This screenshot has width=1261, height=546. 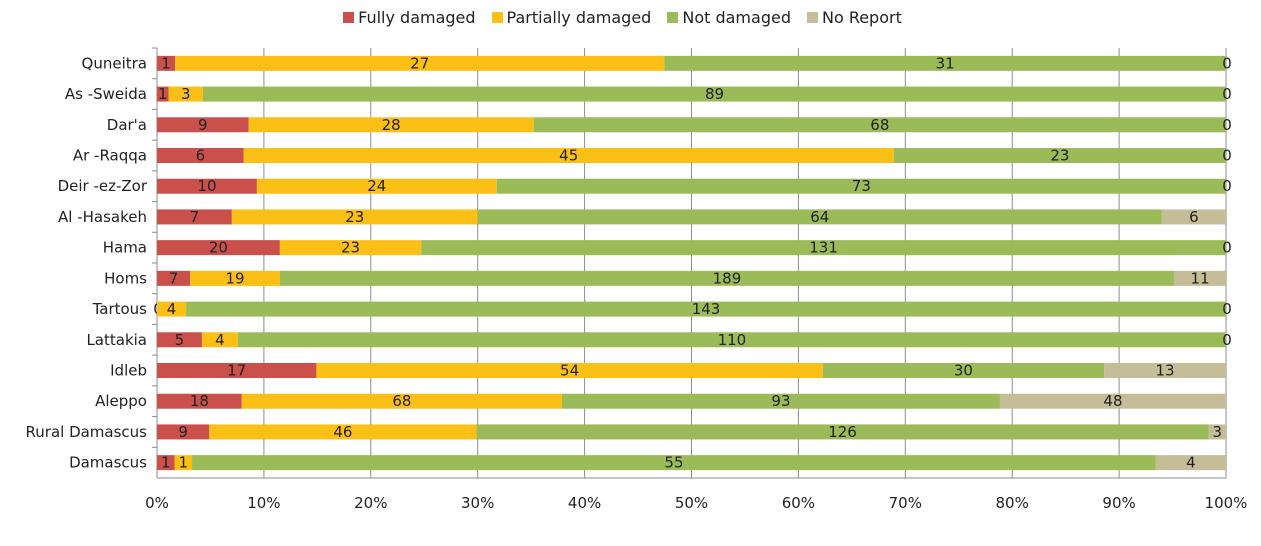 What do you see at coordinates (106, 94) in the screenshot?
I see `category-label: As -Sweida` at bounding box center [106, 94].